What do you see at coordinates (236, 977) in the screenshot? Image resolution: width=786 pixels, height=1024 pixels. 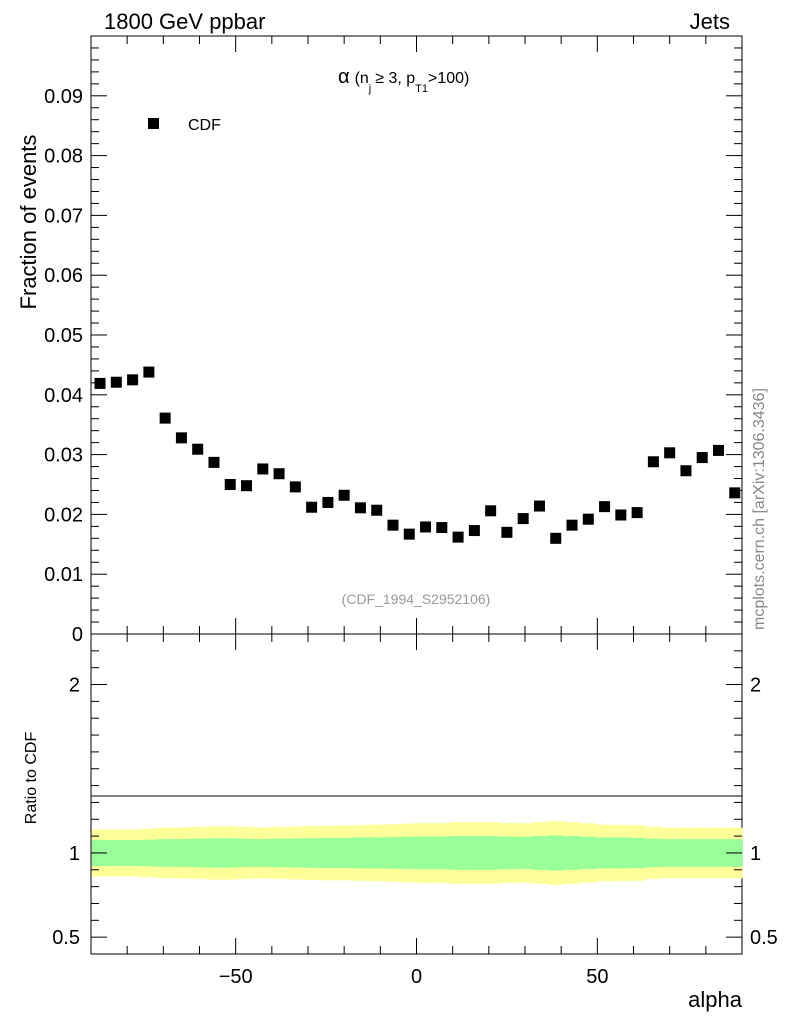 I see `x-tick-label: −50` at bounding box center [236, 977].